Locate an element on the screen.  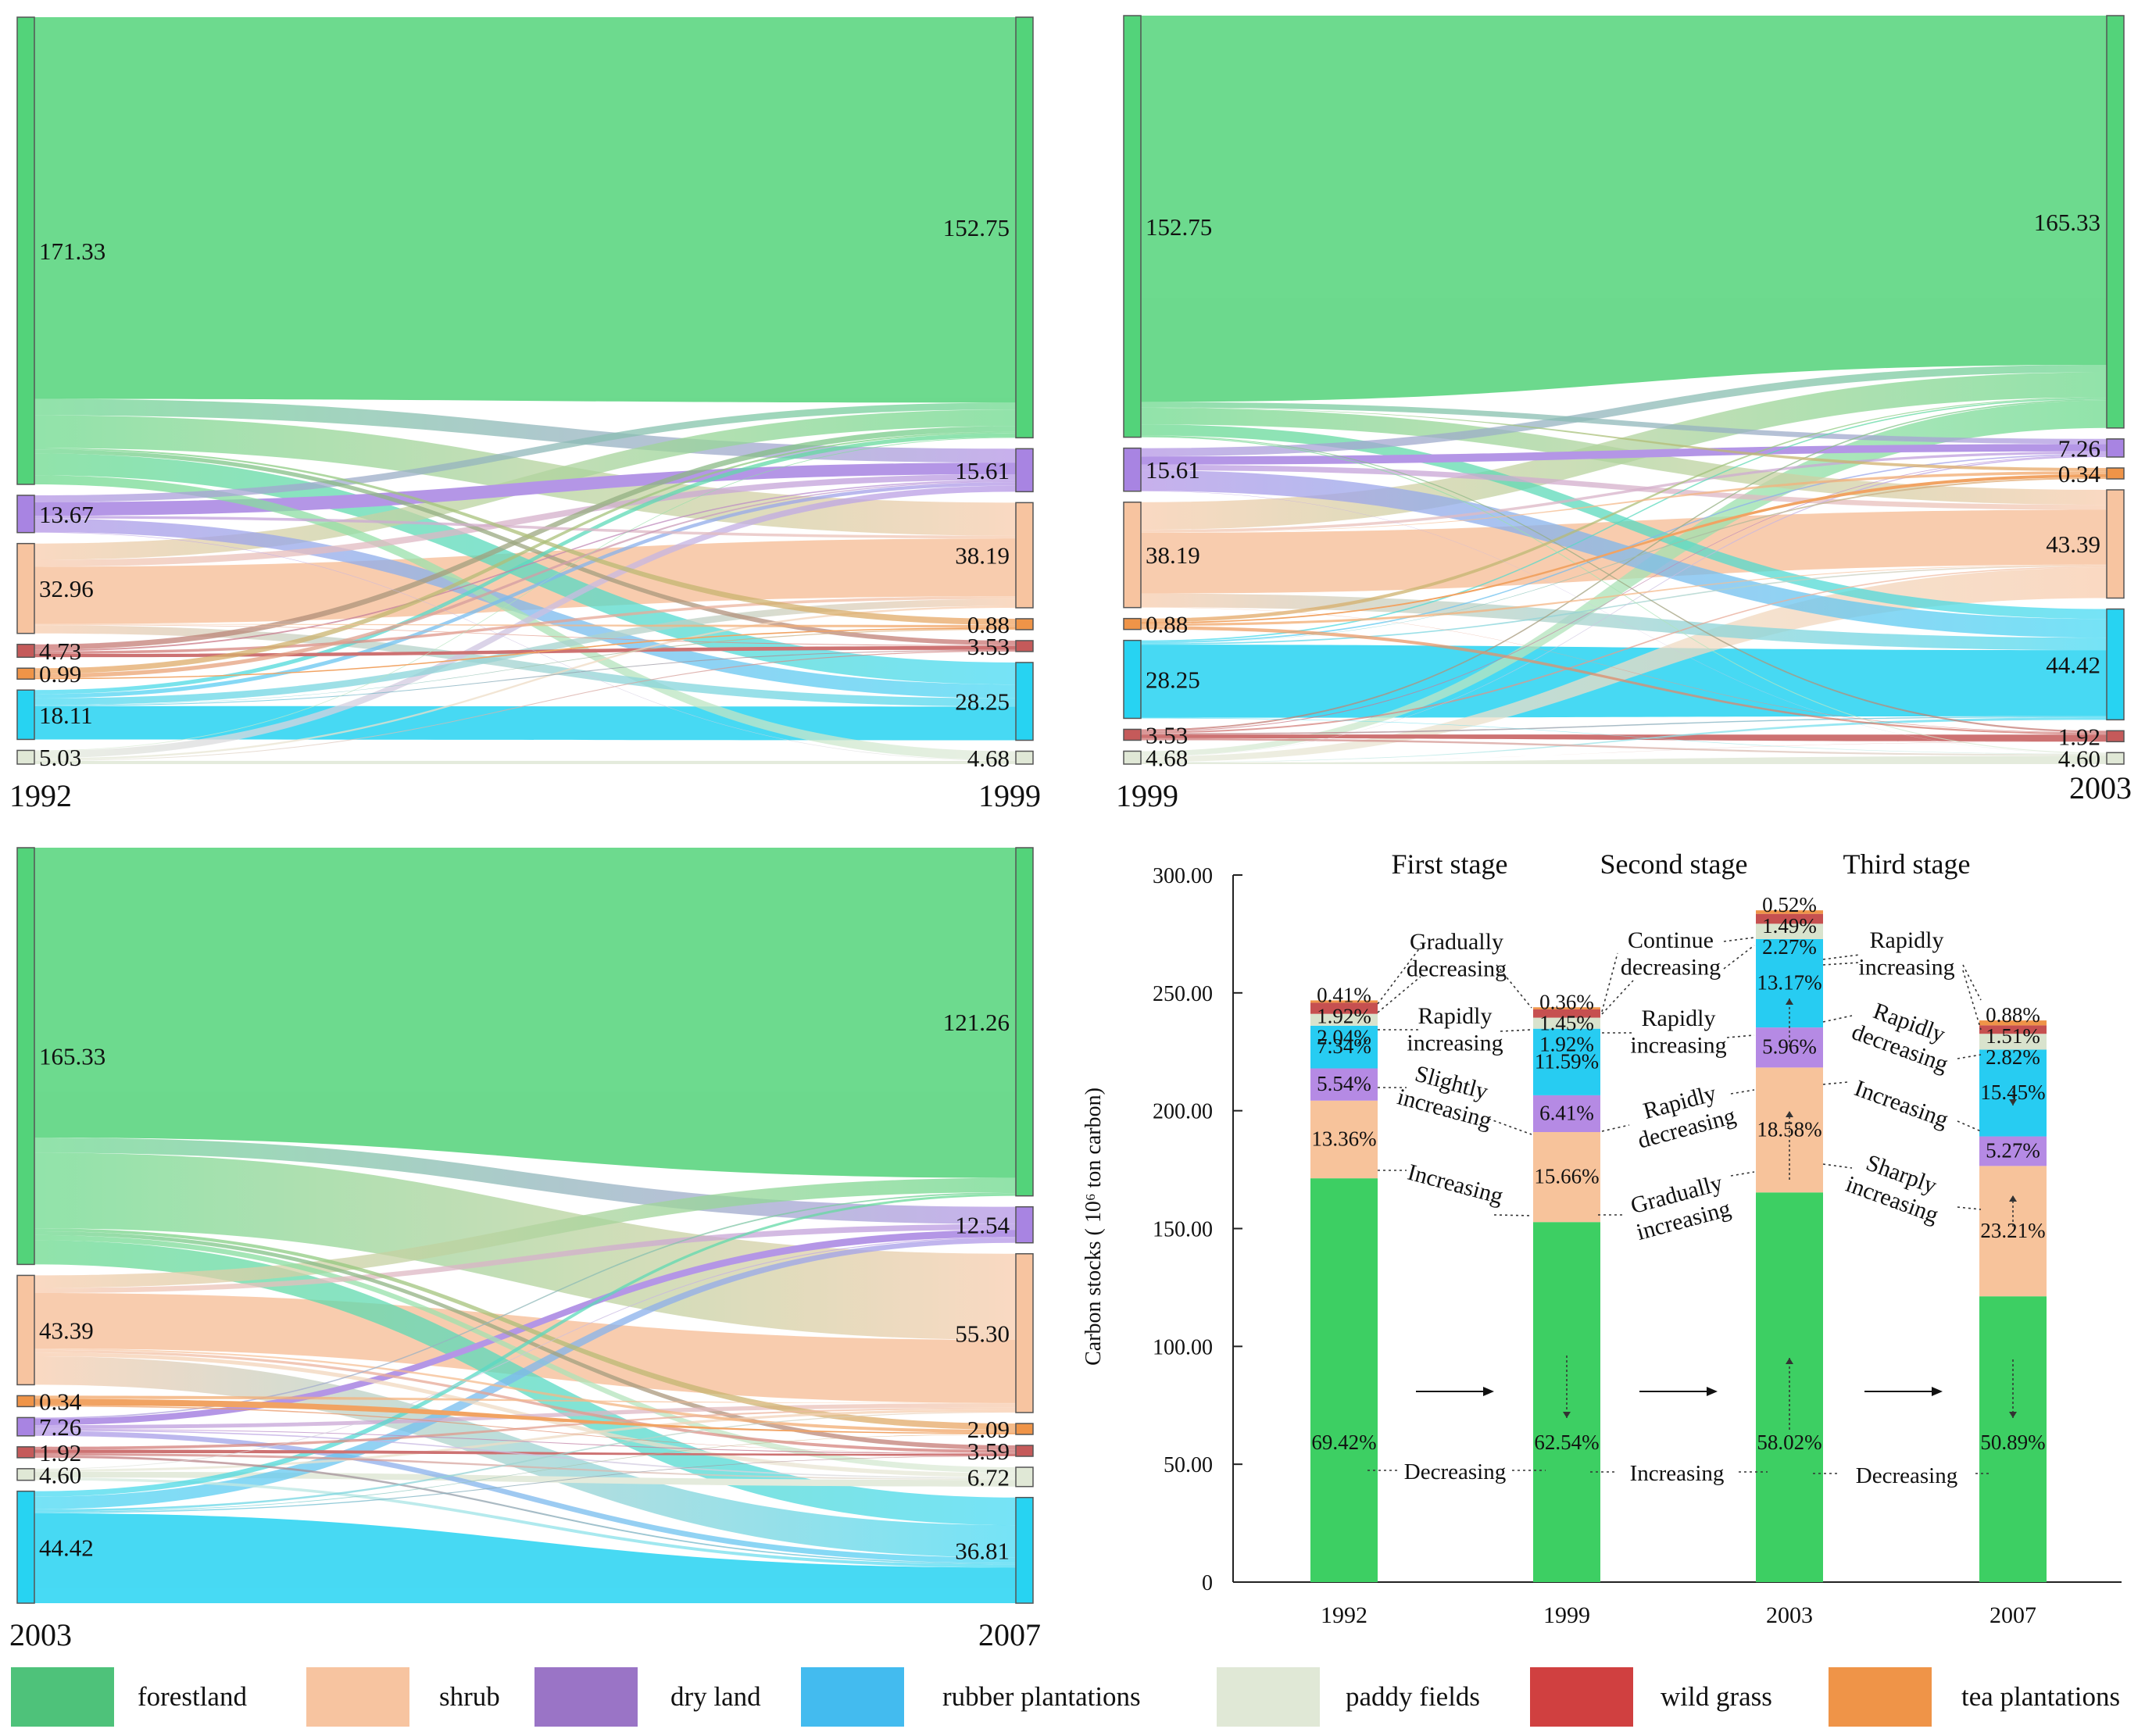
bar-segment-rubber_plantations-1999 is located at coordinates (1566, 1061).